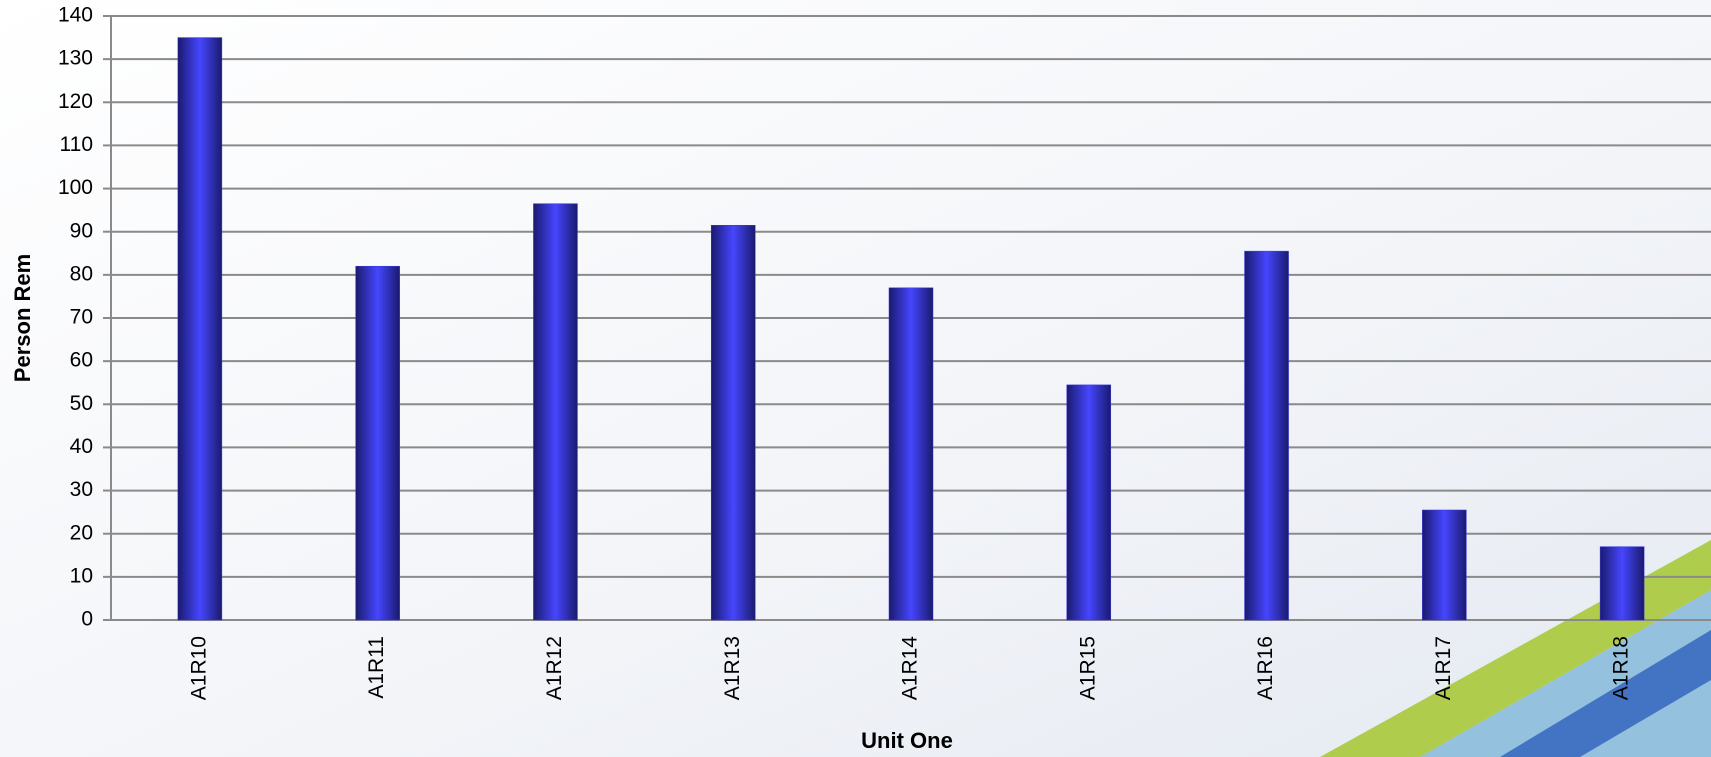 The height and width of the screenshot is (757, 1711). Describe the element at coordinates (75, 187) in the screenshot. I see `y-tick-label: 100` at that location.